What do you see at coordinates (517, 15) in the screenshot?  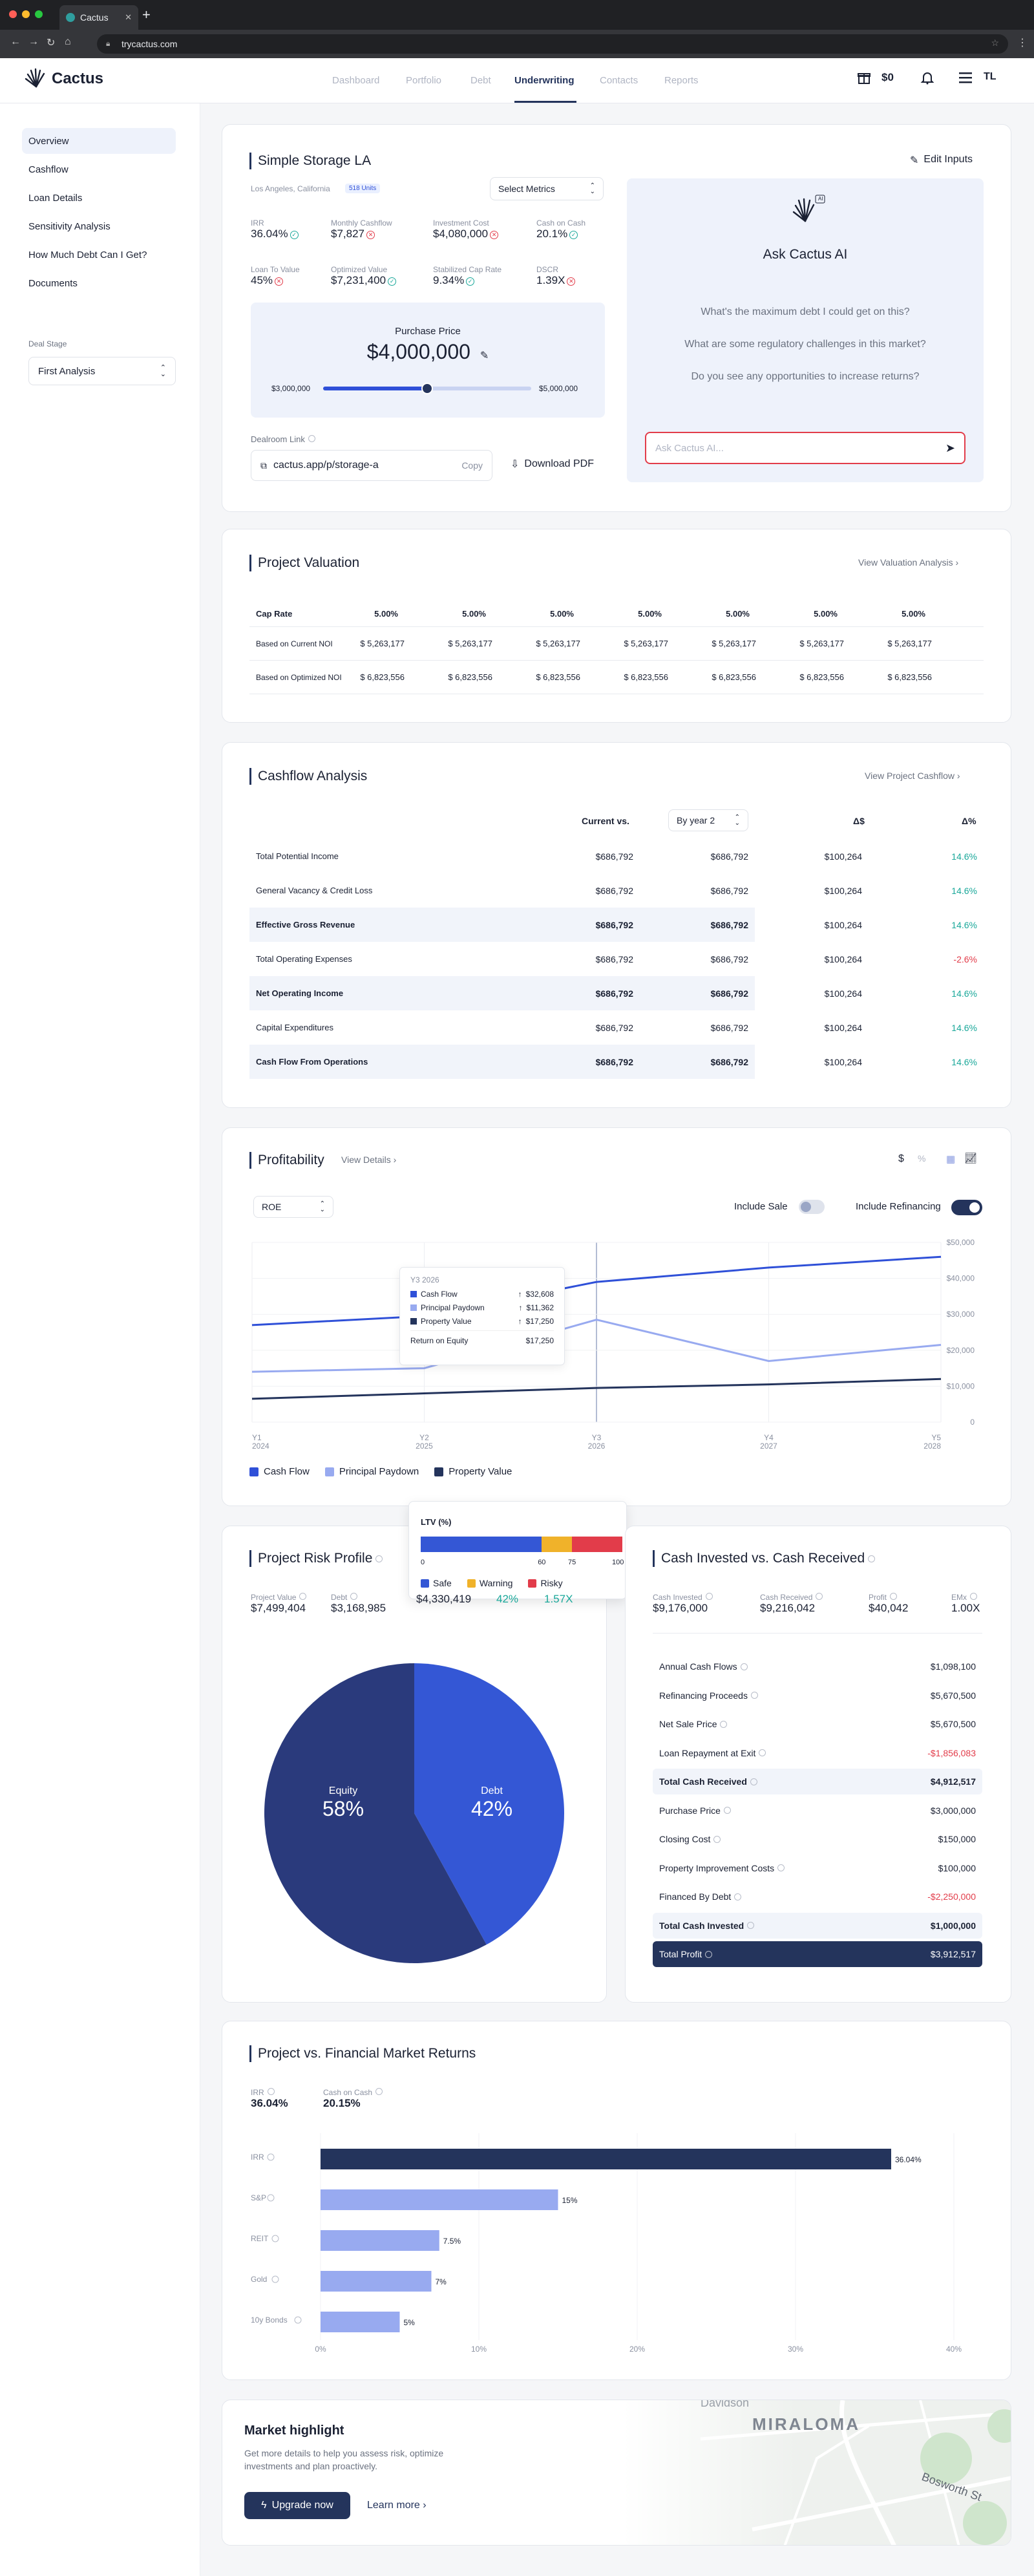 I see `browser-tabbar` at bounding box center [517, 15].